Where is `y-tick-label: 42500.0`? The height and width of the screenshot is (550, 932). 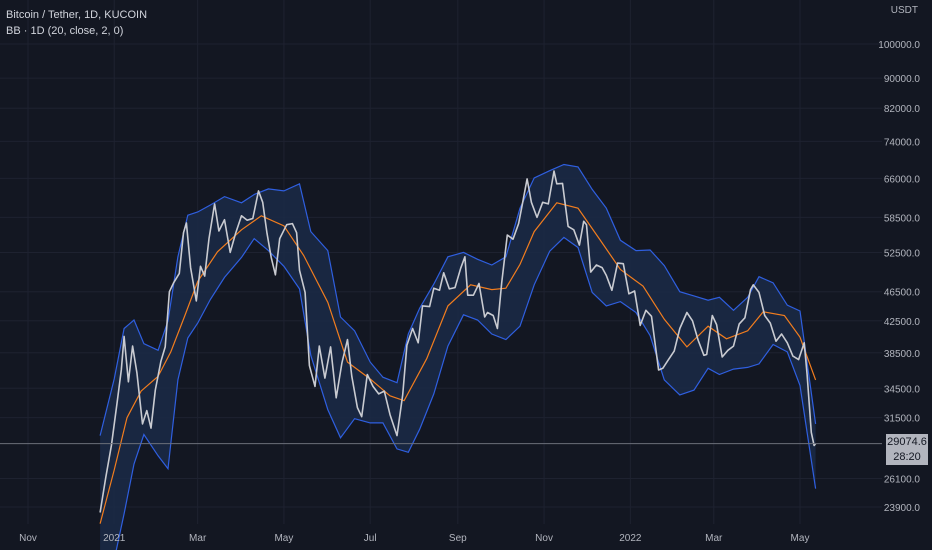
y-tick-label: 42500.0 is located at coordinates (902, 322).